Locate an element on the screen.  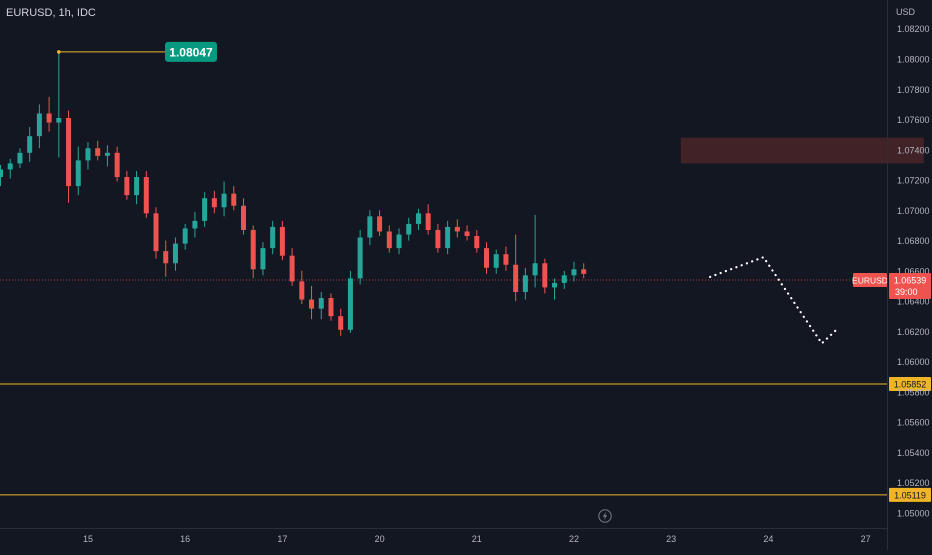
high-callout-dot is located at coordinates (59, 52).